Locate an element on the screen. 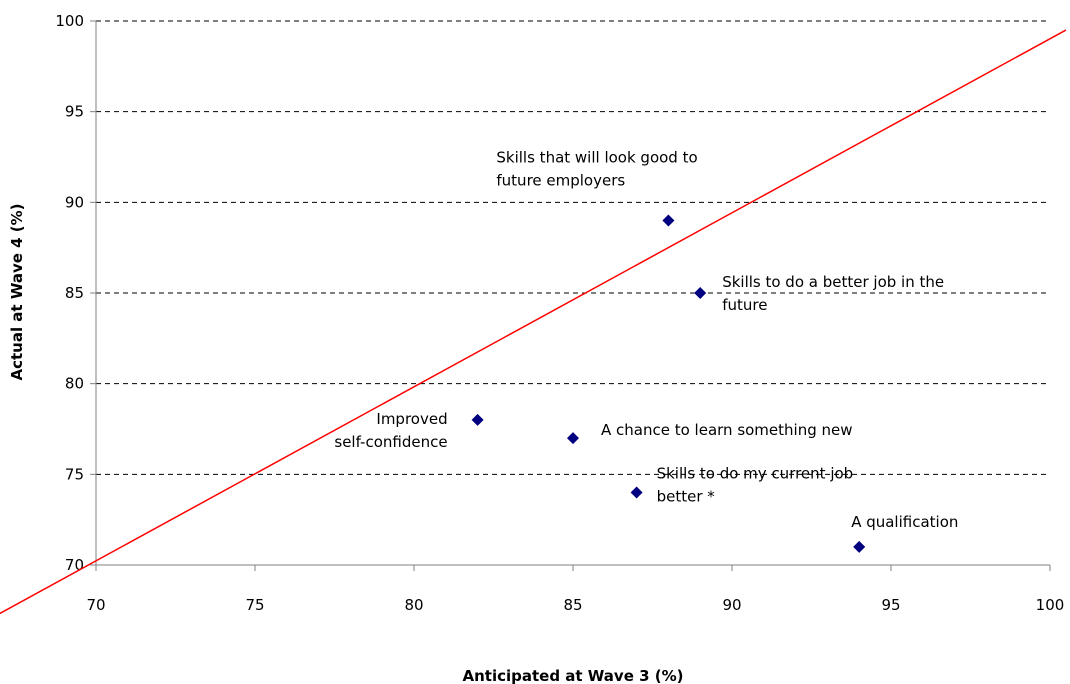 The image size is (1070, 684). x-tick-label-90: 90 is located at coordinates (731, 605).